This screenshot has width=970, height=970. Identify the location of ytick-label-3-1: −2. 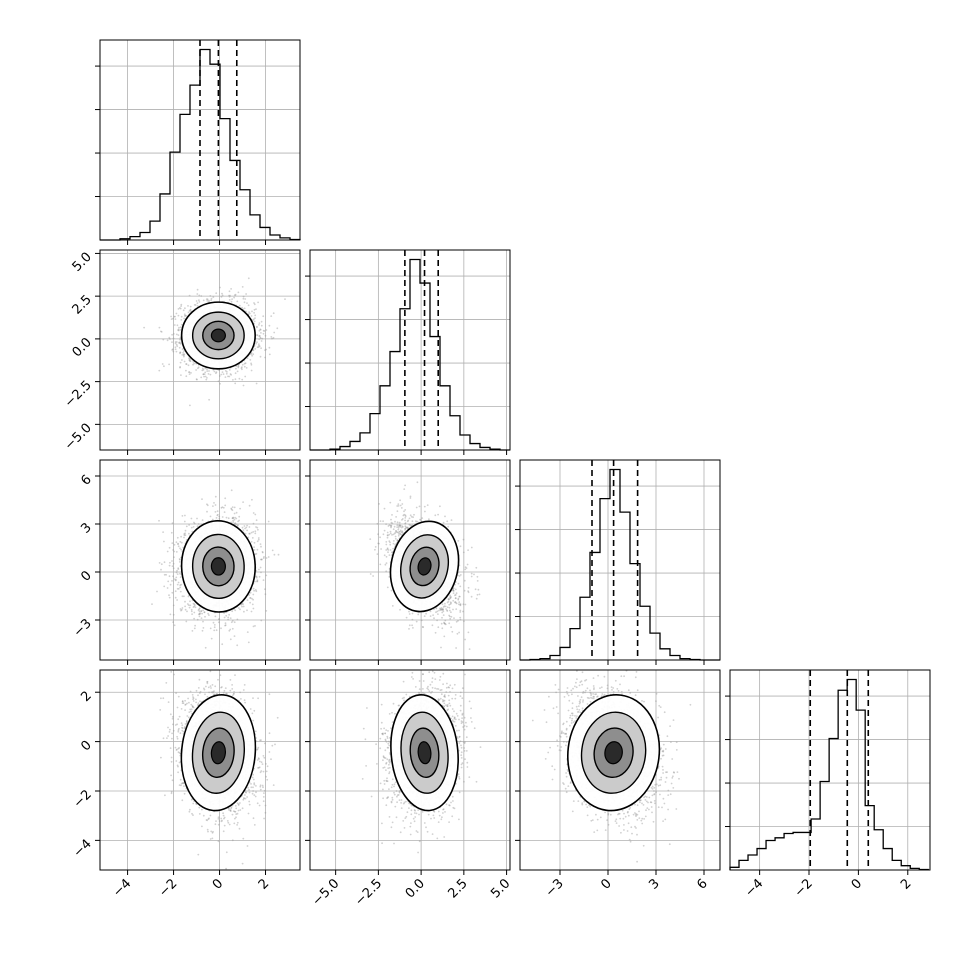
(83, 799).